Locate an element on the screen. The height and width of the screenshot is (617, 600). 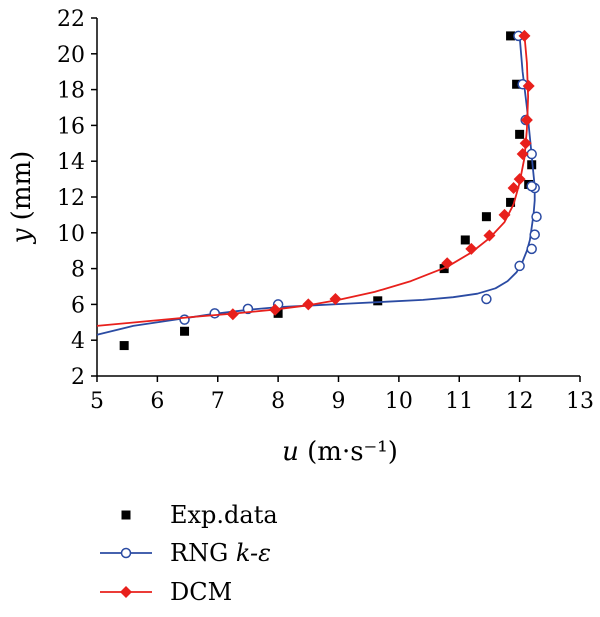
y-tick-label: 20 is located at coordinates (71, 55).